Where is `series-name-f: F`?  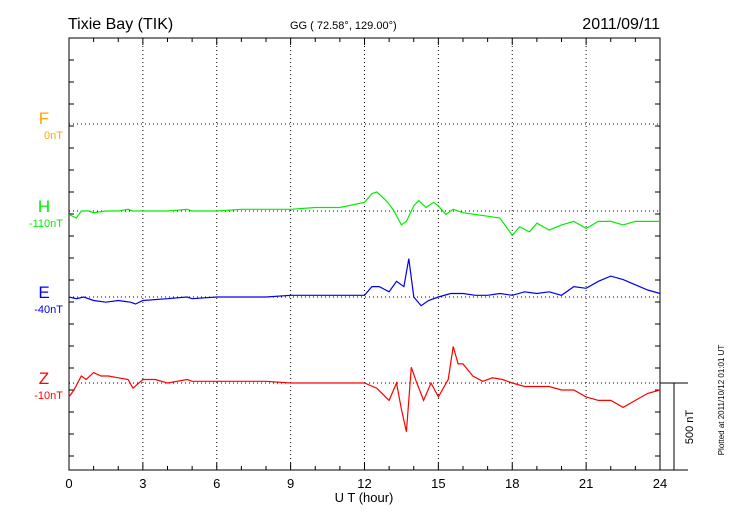 series-name-f: F is located at coordinates (44, 118).